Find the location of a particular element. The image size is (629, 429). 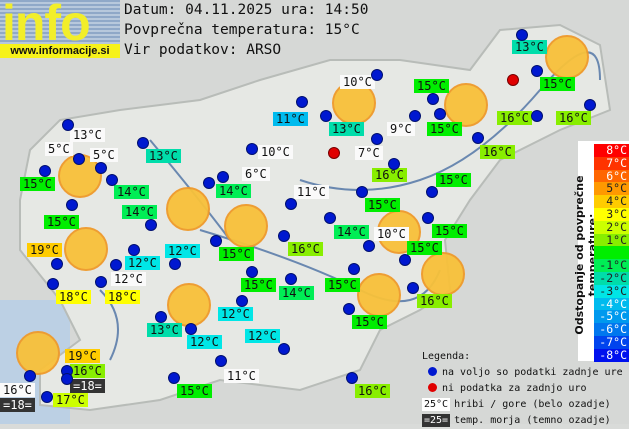

scale-row: -1°C is located at coordinates (611, 266).